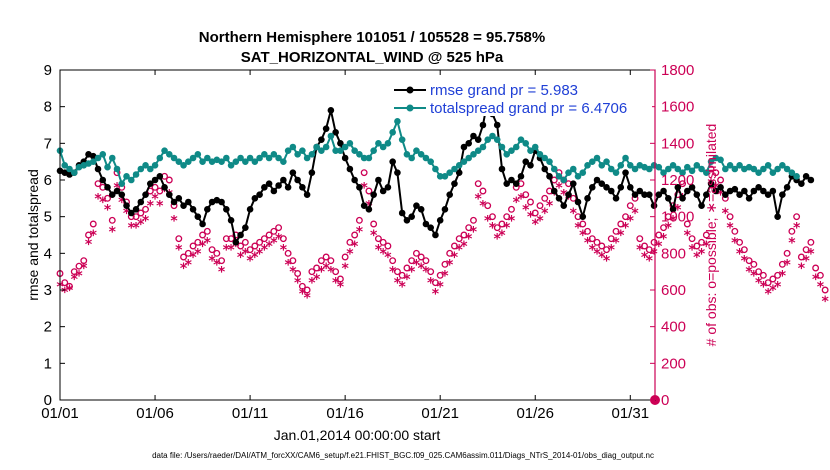 The height and width of the screenshot is (470, 830). I want to click on legend-spread-marker, so click(410, 108).